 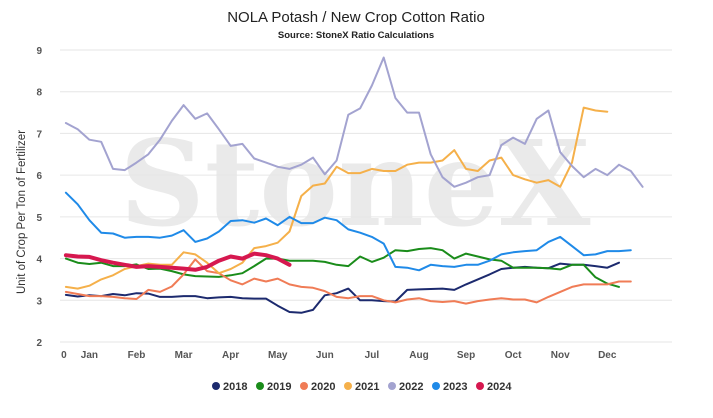 I want to click on legend-marker-2018, so click(x=216, y=386).